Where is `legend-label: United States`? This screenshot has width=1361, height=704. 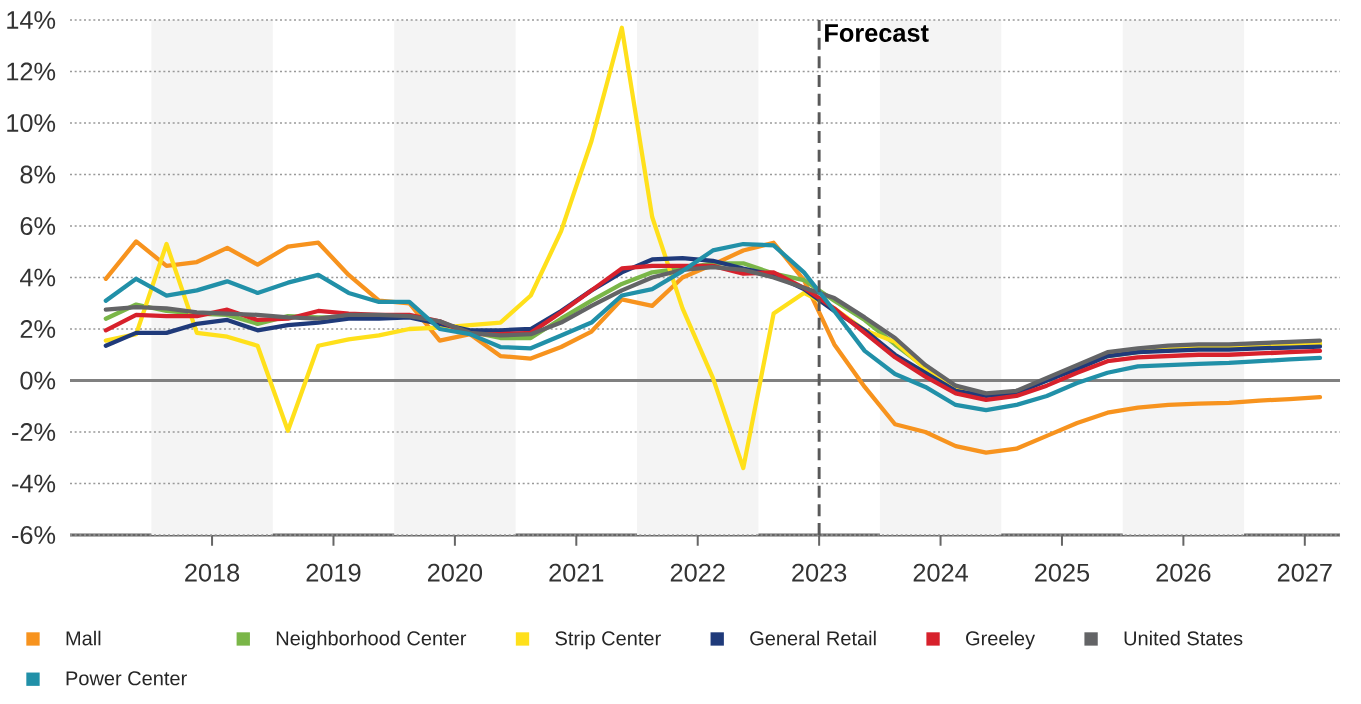
legend-label: United States is located at coordinates (1183, 638).